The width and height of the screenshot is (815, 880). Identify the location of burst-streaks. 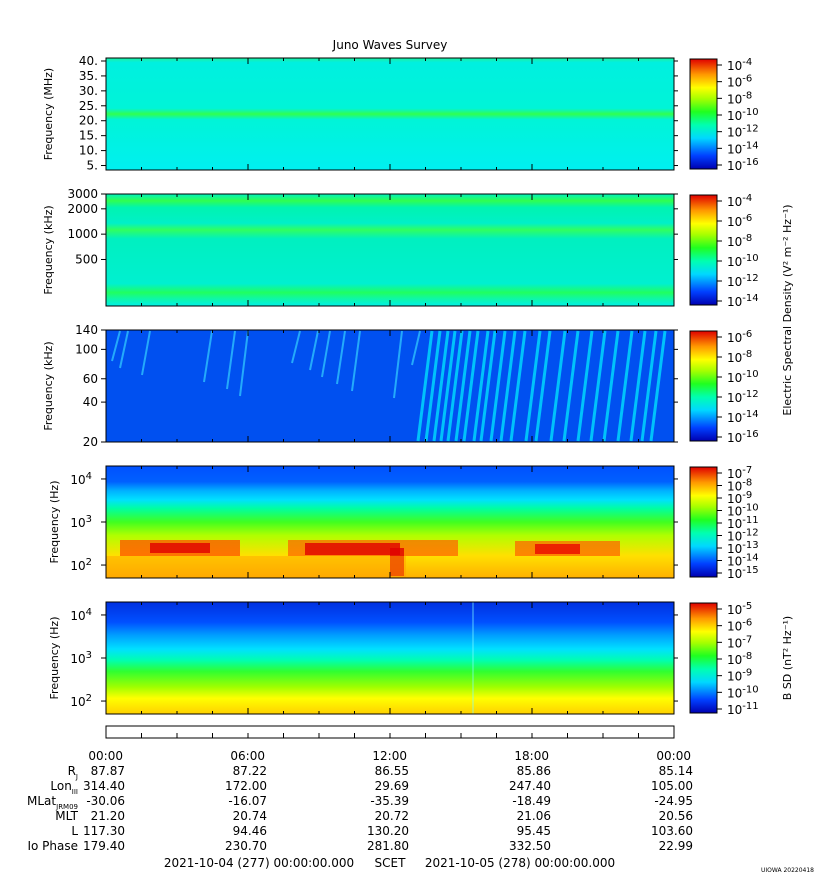
(389, 386).